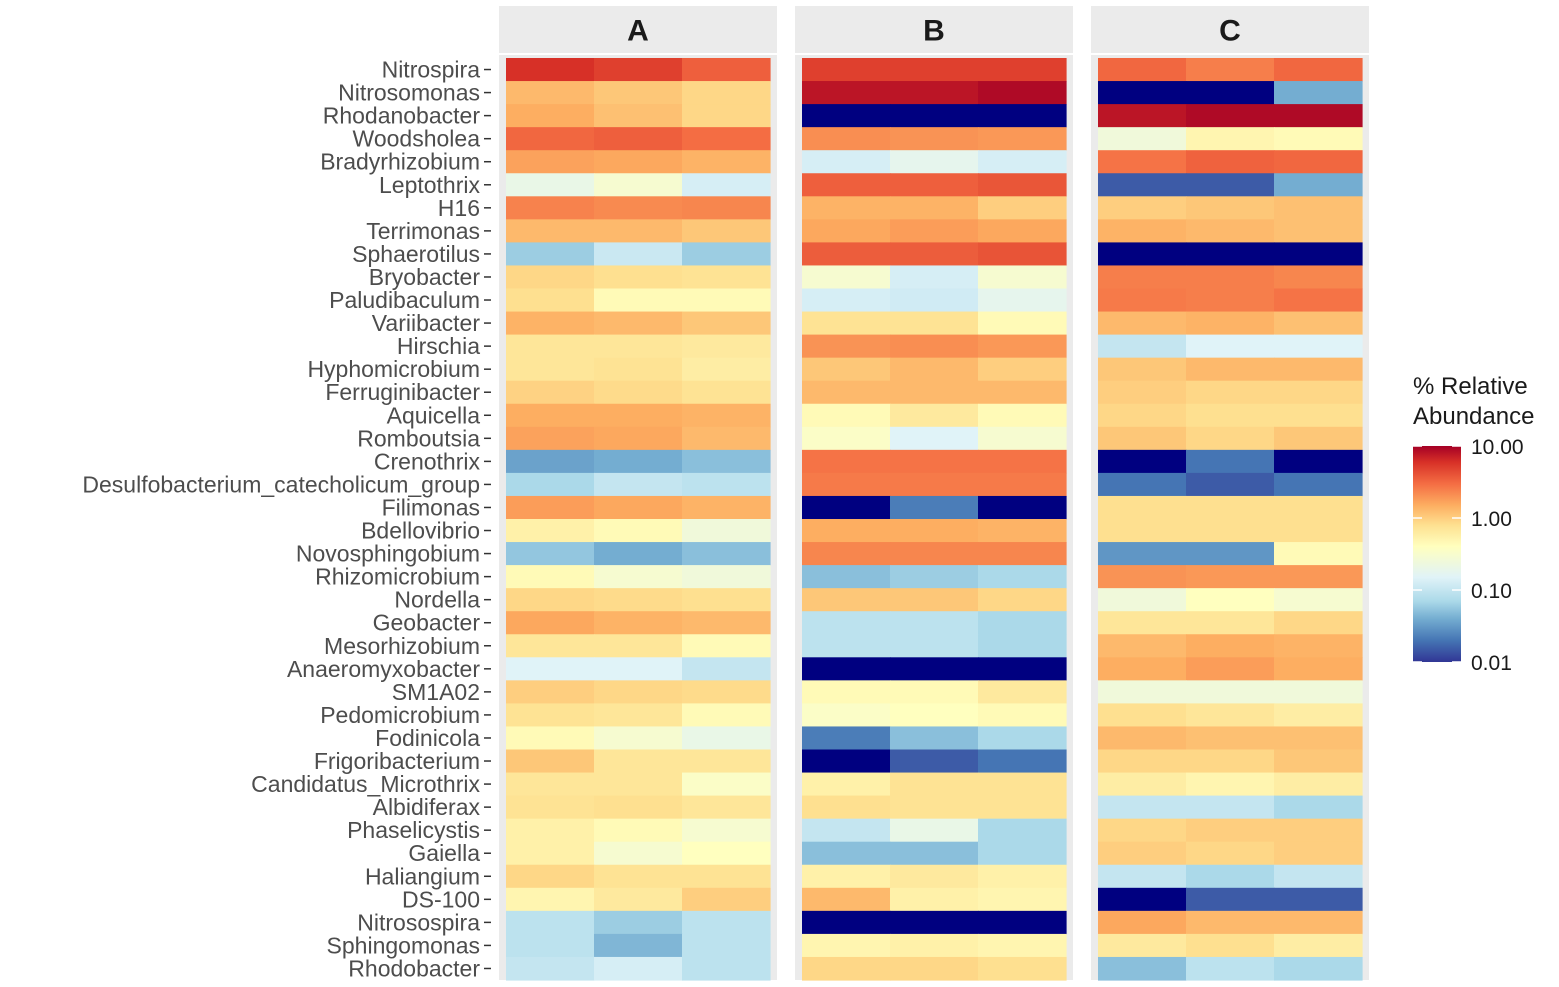  I want to click on genus-label: SM1A02, so click(436, 692).